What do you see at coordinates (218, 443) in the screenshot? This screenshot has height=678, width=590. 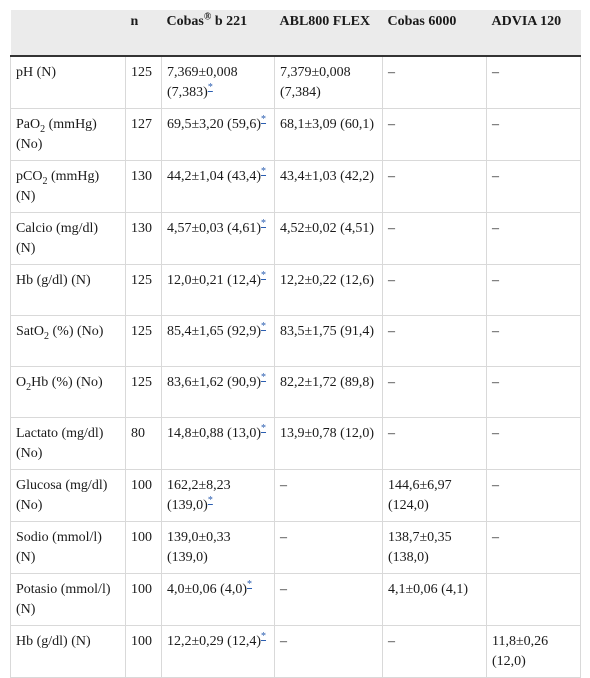 I see `value-cell: 14,8±0,88 (13,0)*` at bounding box center [218, 443].